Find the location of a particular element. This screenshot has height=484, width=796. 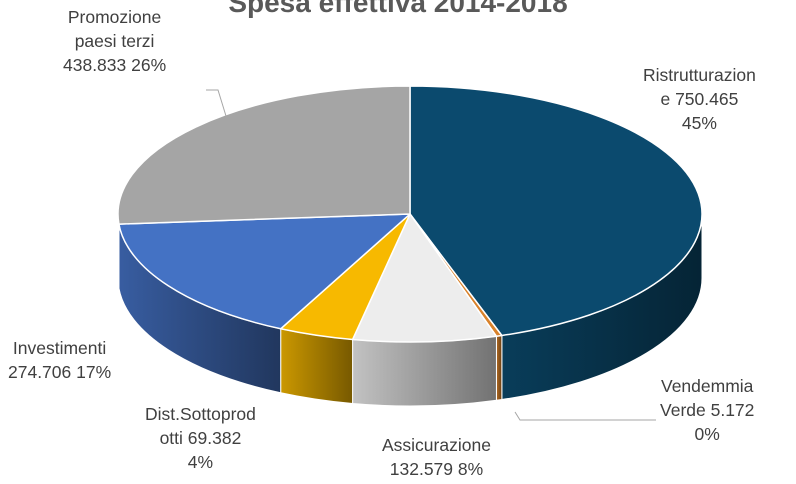

label-promozione-paesi-terzi: Promozione paesi terzi 438.833 26% is located at coordinates (114, 41).